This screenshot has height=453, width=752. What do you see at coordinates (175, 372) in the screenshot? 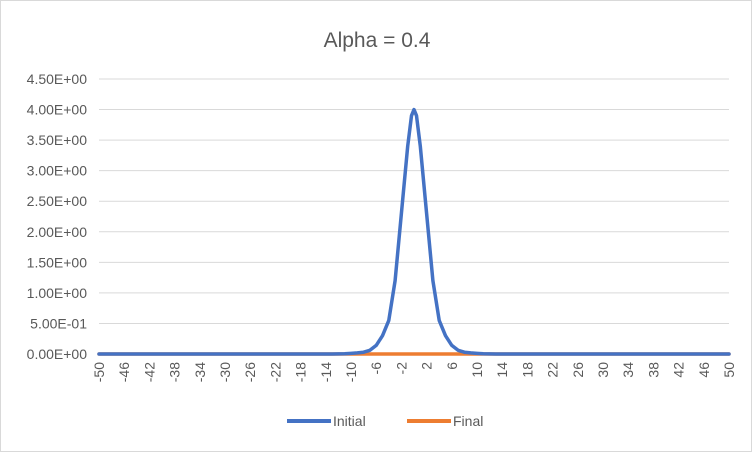
I see `x-tick-label: -38` at bounding box center [175, 372].